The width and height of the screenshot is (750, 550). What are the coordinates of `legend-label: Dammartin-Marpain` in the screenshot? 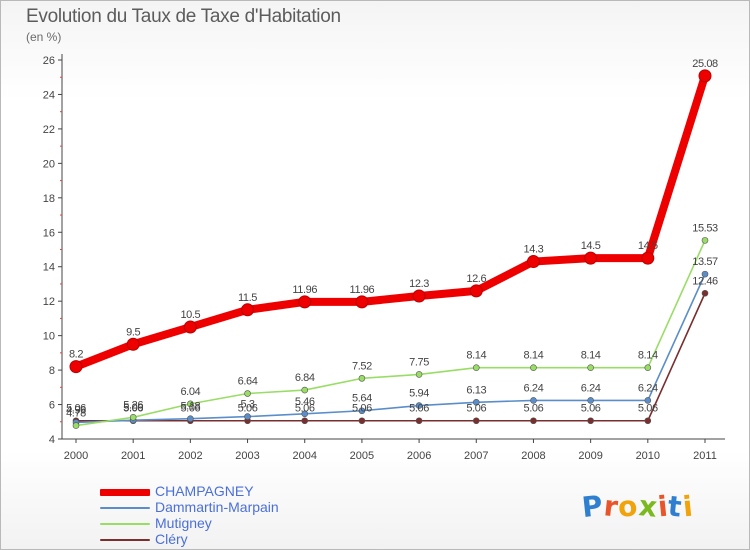 It's located at (217, 507).